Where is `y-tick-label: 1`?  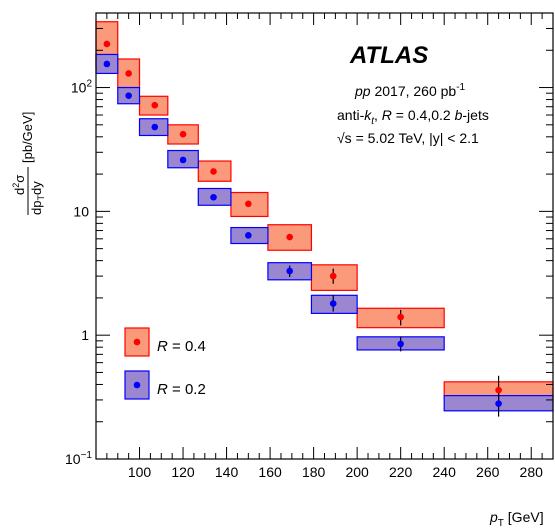
y-tick-label: 1 is located at coordinates (85, 335).